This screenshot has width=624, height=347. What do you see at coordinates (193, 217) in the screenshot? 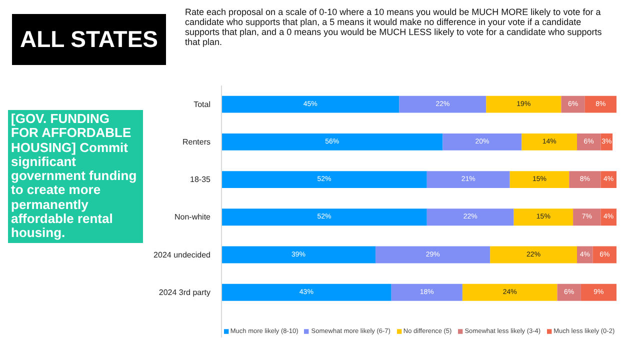
I see `y-tick-label: Non-white` at bounding box center [193, 217].